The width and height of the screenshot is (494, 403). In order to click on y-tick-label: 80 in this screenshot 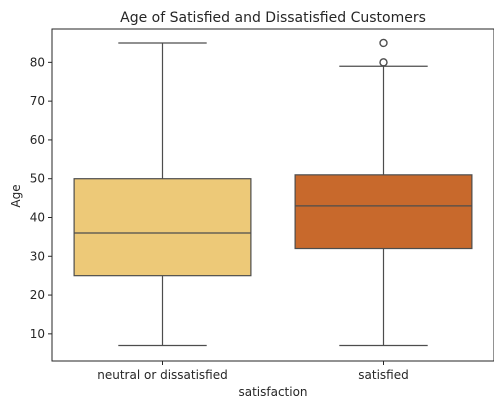, I will do `click(37, 62)`.